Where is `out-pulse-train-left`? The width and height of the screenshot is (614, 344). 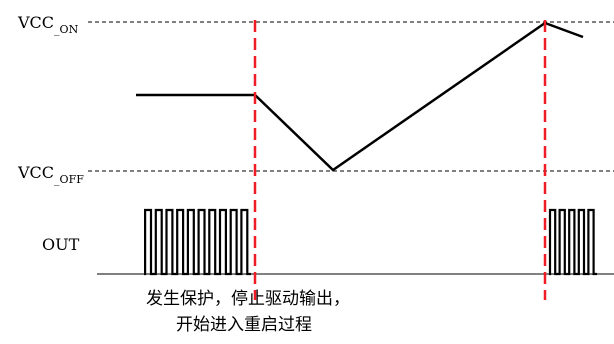
out-pulse-train-left is located at coordinates (197, 242).